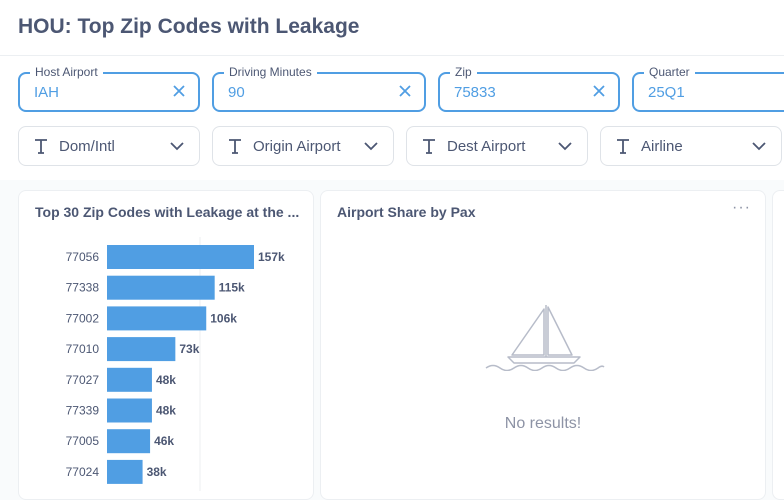 This screenshot has height=500, width=784. Describe the element at coordinates (109, 88) in the screenshot. I see `host-airport-filter: Host Airport IAH` at that location.